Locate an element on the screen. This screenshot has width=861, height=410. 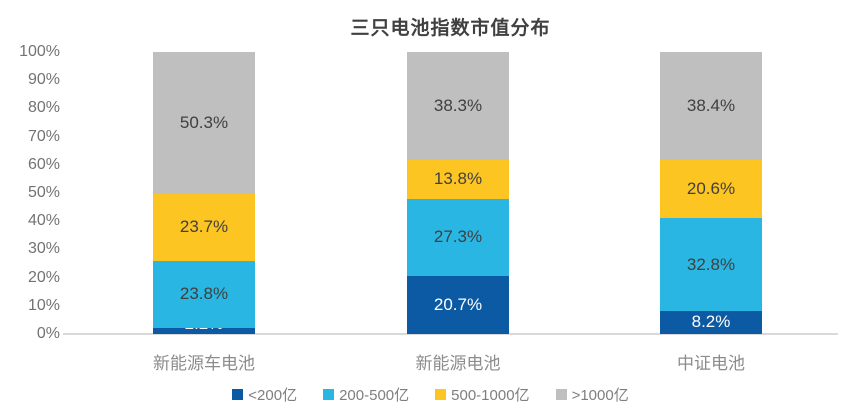
bar-segment: 32.8% is located at coordinates (711, 264).